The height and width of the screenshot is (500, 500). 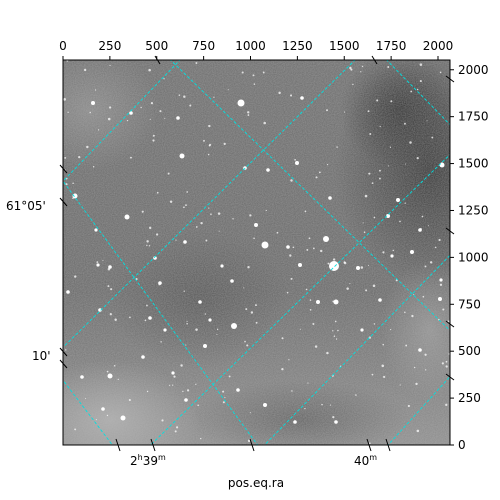 What do you see at coordinates (438, 46) in the screenshot?
I see `top-tick-label: 2000` at bounding box center [438, 46].